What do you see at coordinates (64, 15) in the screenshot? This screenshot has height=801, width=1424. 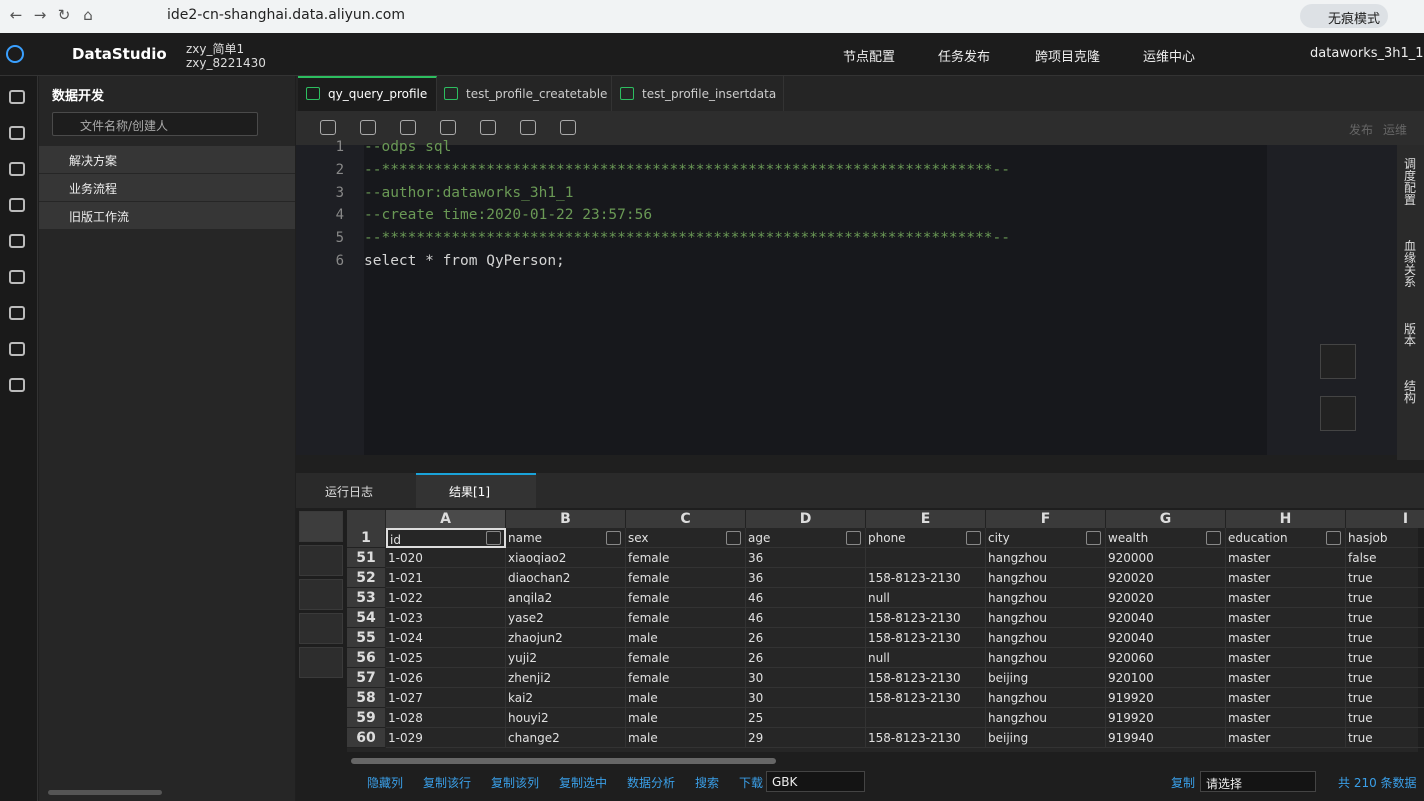 I see `browser-button: ↻` at bounding box center [64, 15].